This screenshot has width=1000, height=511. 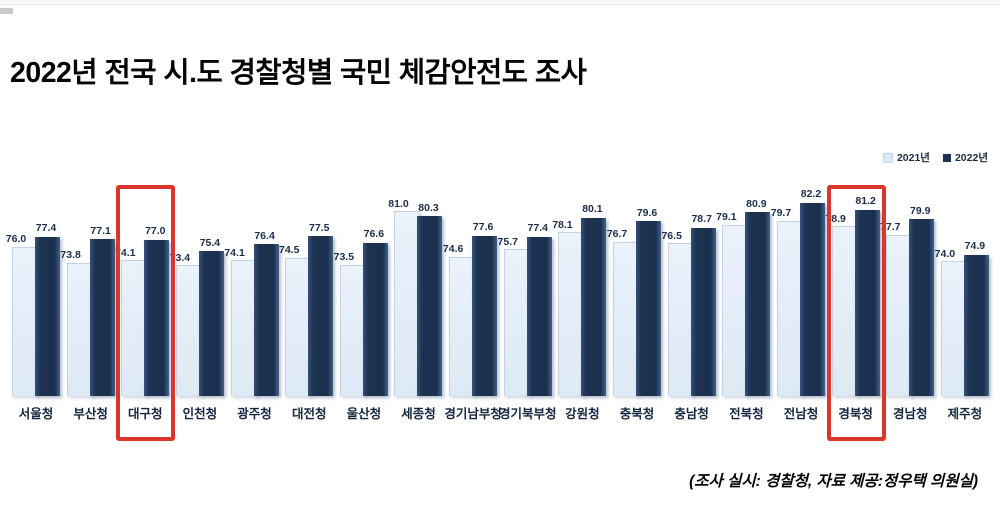 What do you see at coordinates (87, 296) in the screenshot?
I see `bar-group: 73.8 77.1` at bounding box center [87, 296].